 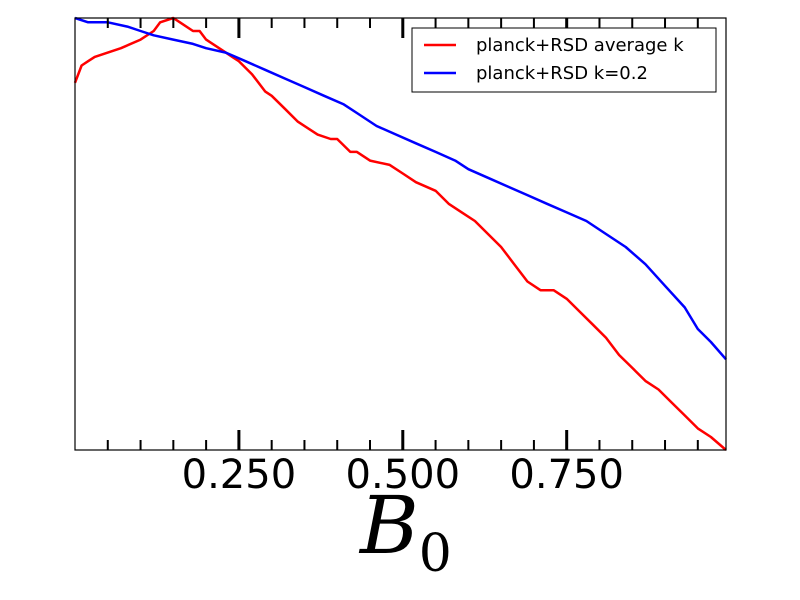 What do you see at coordinates (580, 45) in the screenshot?
I see `legend-label-average-k: planck+RSD average k` at bounding box center [580, 45].